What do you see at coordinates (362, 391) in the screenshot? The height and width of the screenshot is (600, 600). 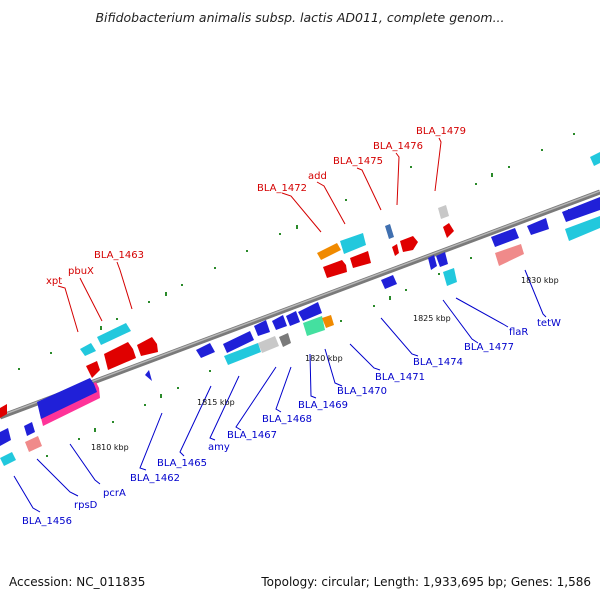 I see `gene-label-bla-1470: BLA_1470` at bounding box center [362, 391].